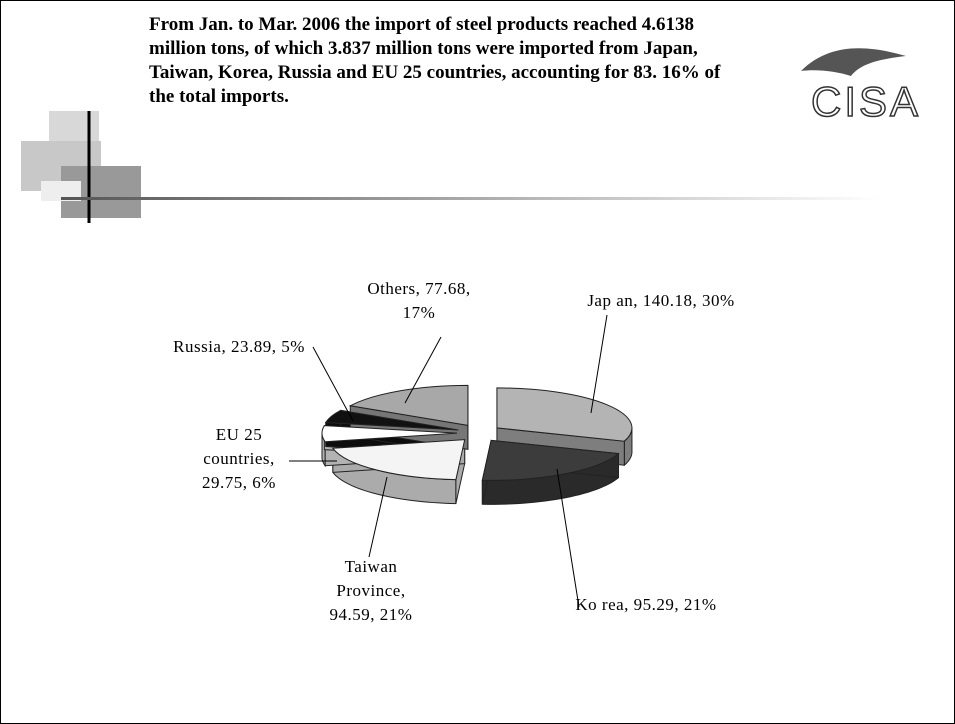  Describe the element at coordinates (477, 432) in the screenshot. I see `pie-tops` at that location.